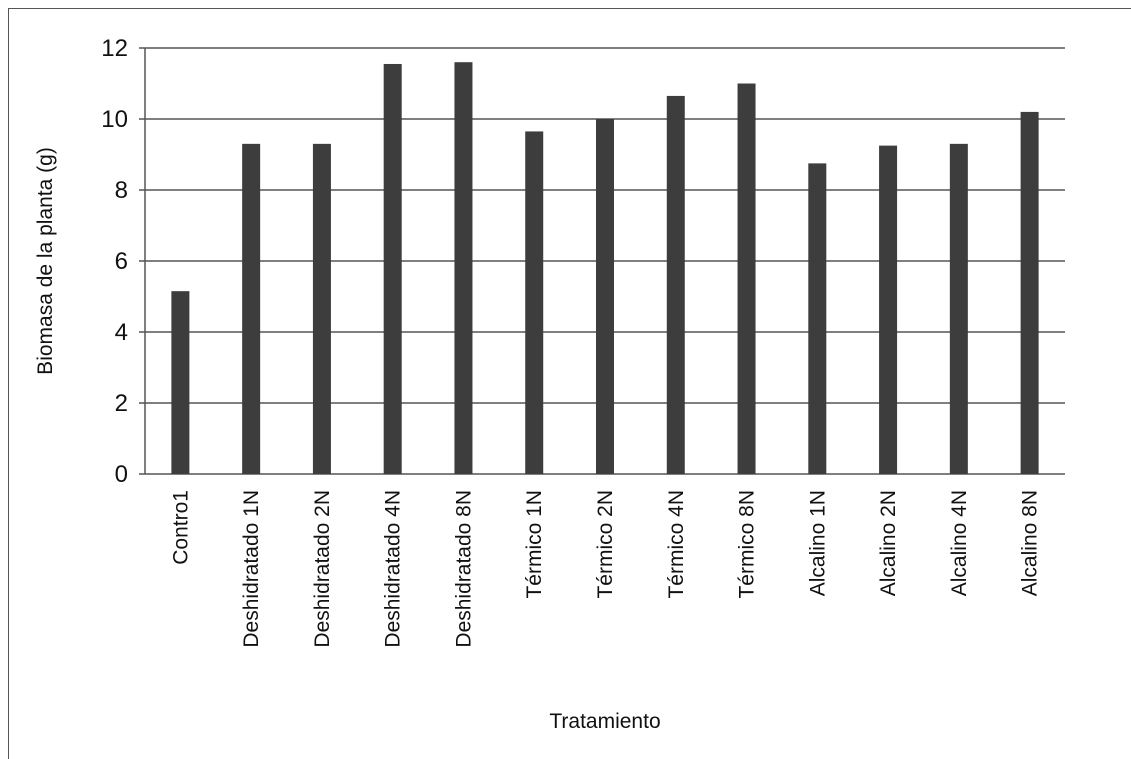 The height and width of the screenshot is (759, 1131). I want to click on x-tick-label: Térmico 2N, so click(605, 544).